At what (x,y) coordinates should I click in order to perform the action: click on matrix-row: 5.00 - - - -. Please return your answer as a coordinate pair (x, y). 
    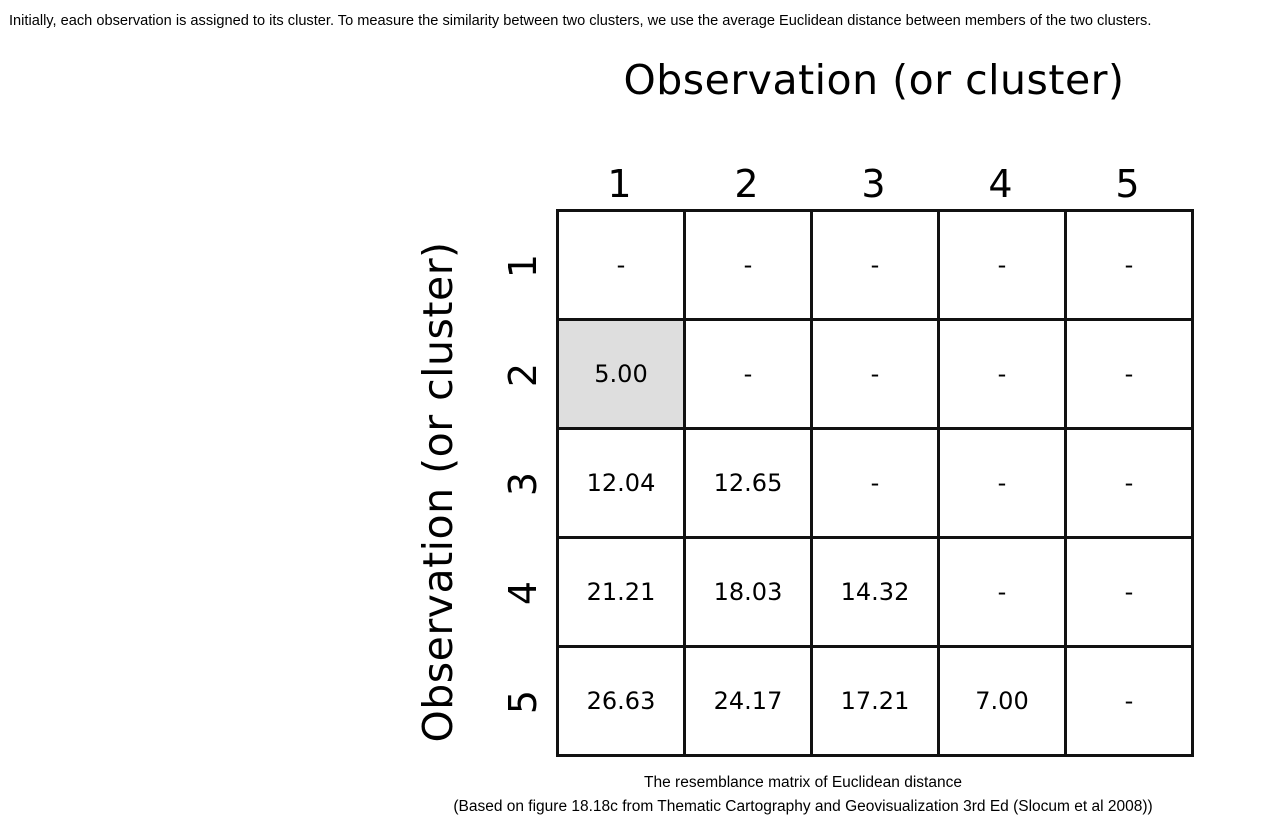
    Looking at the image, I should click on (875, 374).